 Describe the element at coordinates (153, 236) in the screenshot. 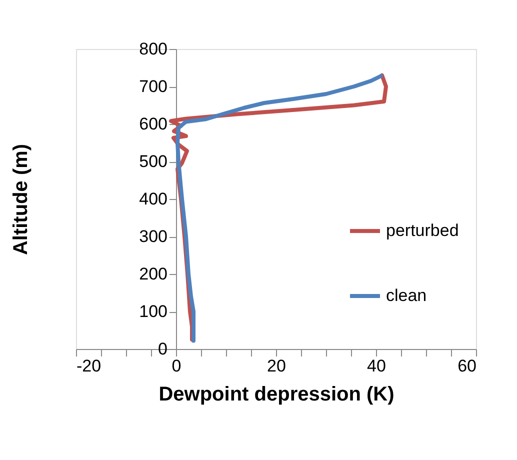

I see `y-tick-label: 300` at that location.